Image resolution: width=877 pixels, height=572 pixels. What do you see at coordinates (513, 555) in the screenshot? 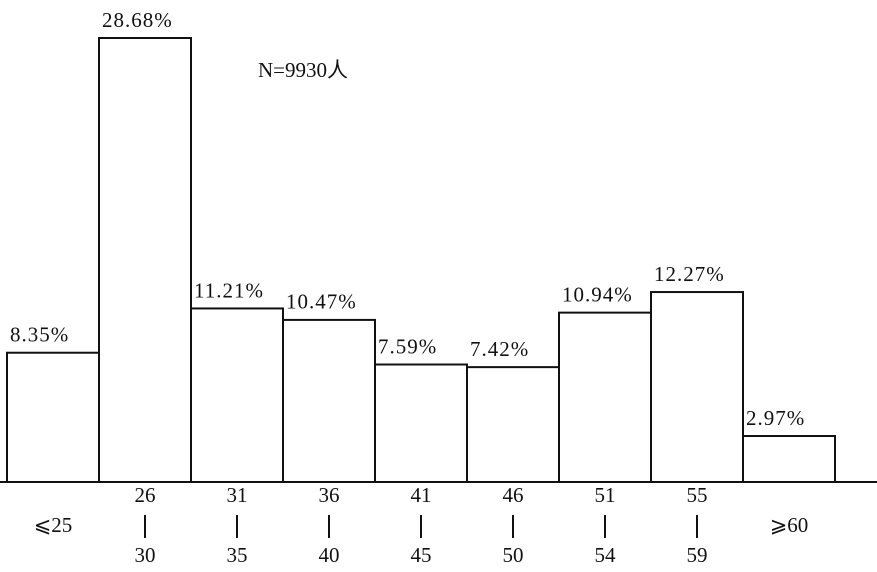
I see `x-tick-label: 50` at bounding box center [513, 555].